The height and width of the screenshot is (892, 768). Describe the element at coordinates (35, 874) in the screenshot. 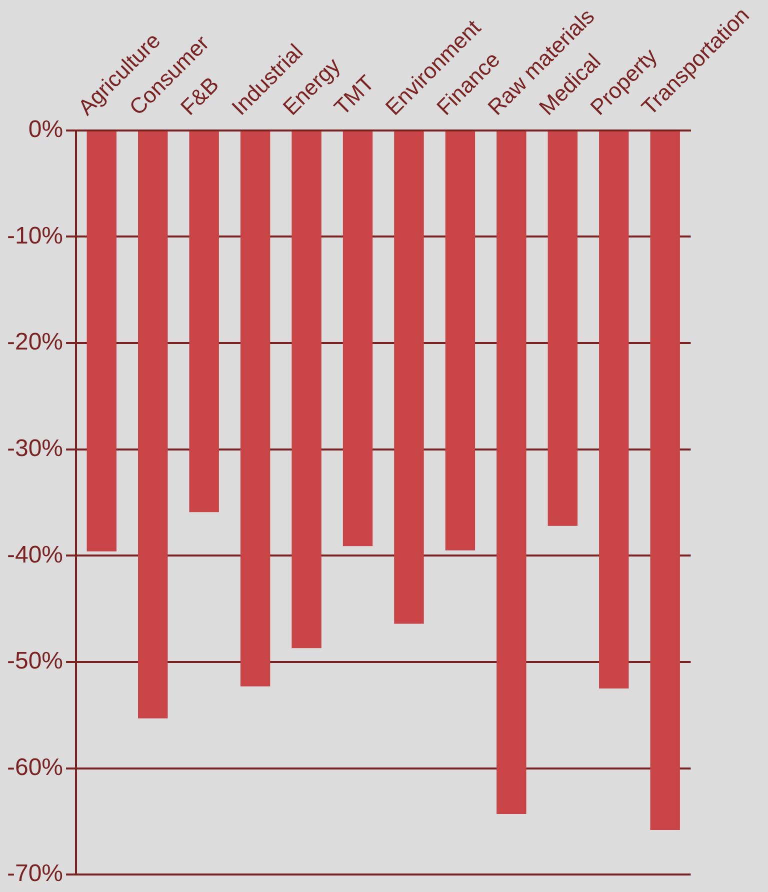

I see `y-tick-label: -70%` at that location.